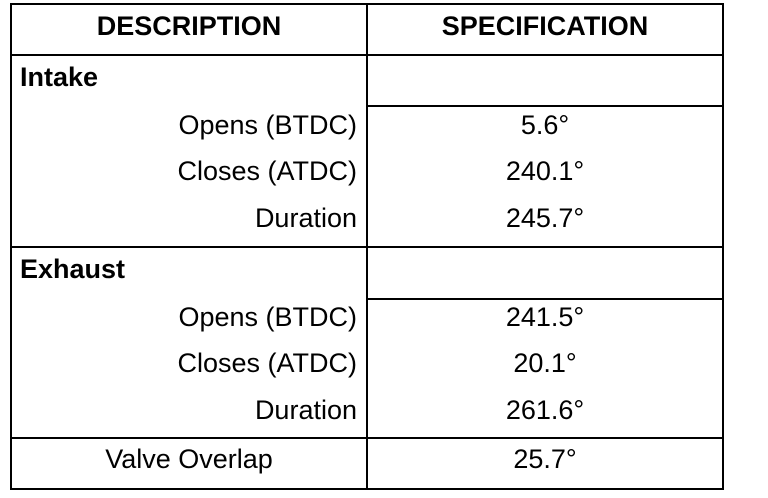 The height and width of the screenshot is (498, 768). I want to click on row-value: 245.7°, so click(545, 218).